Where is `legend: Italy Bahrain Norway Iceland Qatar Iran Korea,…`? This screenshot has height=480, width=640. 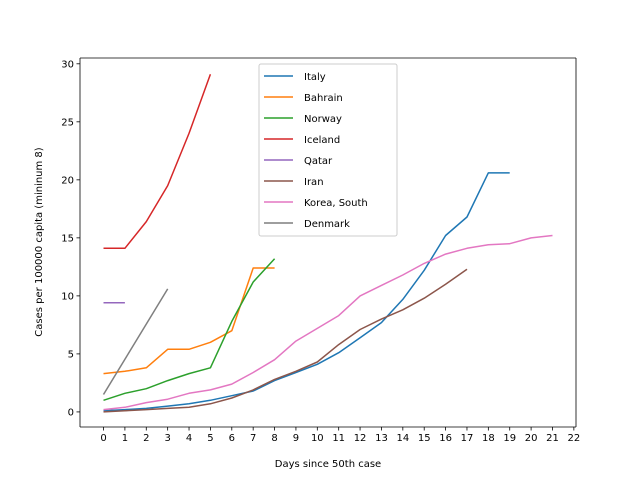
legend: Italy Bahrain Norway Iceland Qatar Iran Korea,… is located at coordinates (328, 150).